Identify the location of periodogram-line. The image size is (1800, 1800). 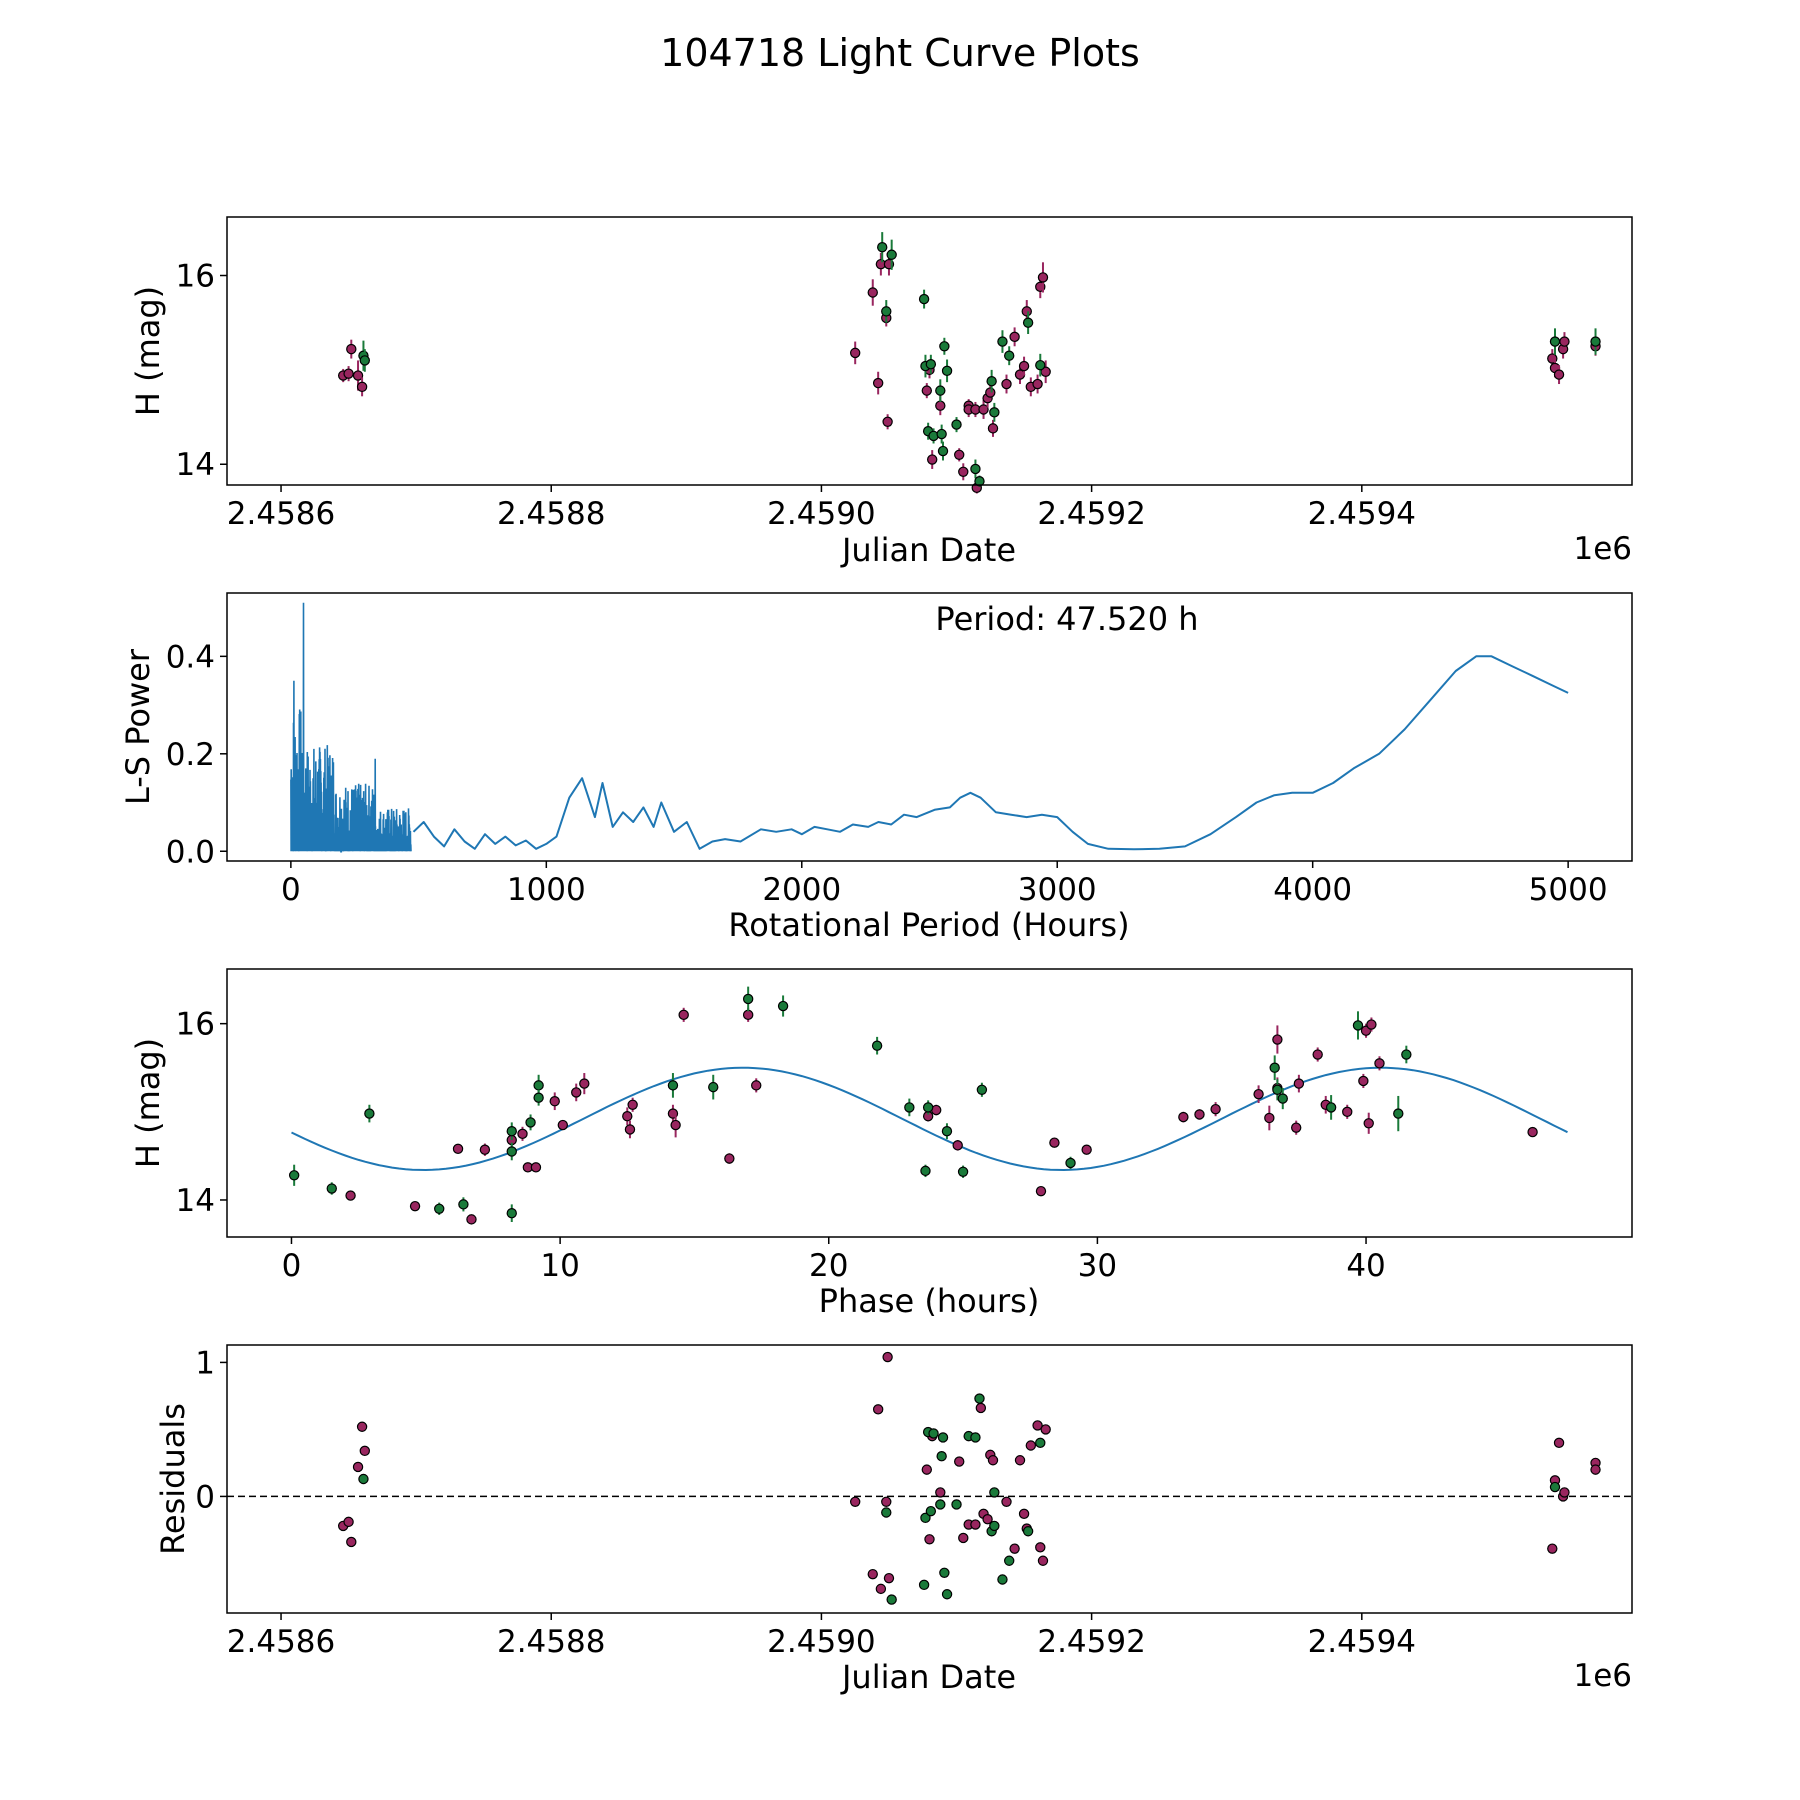
(990, 753).